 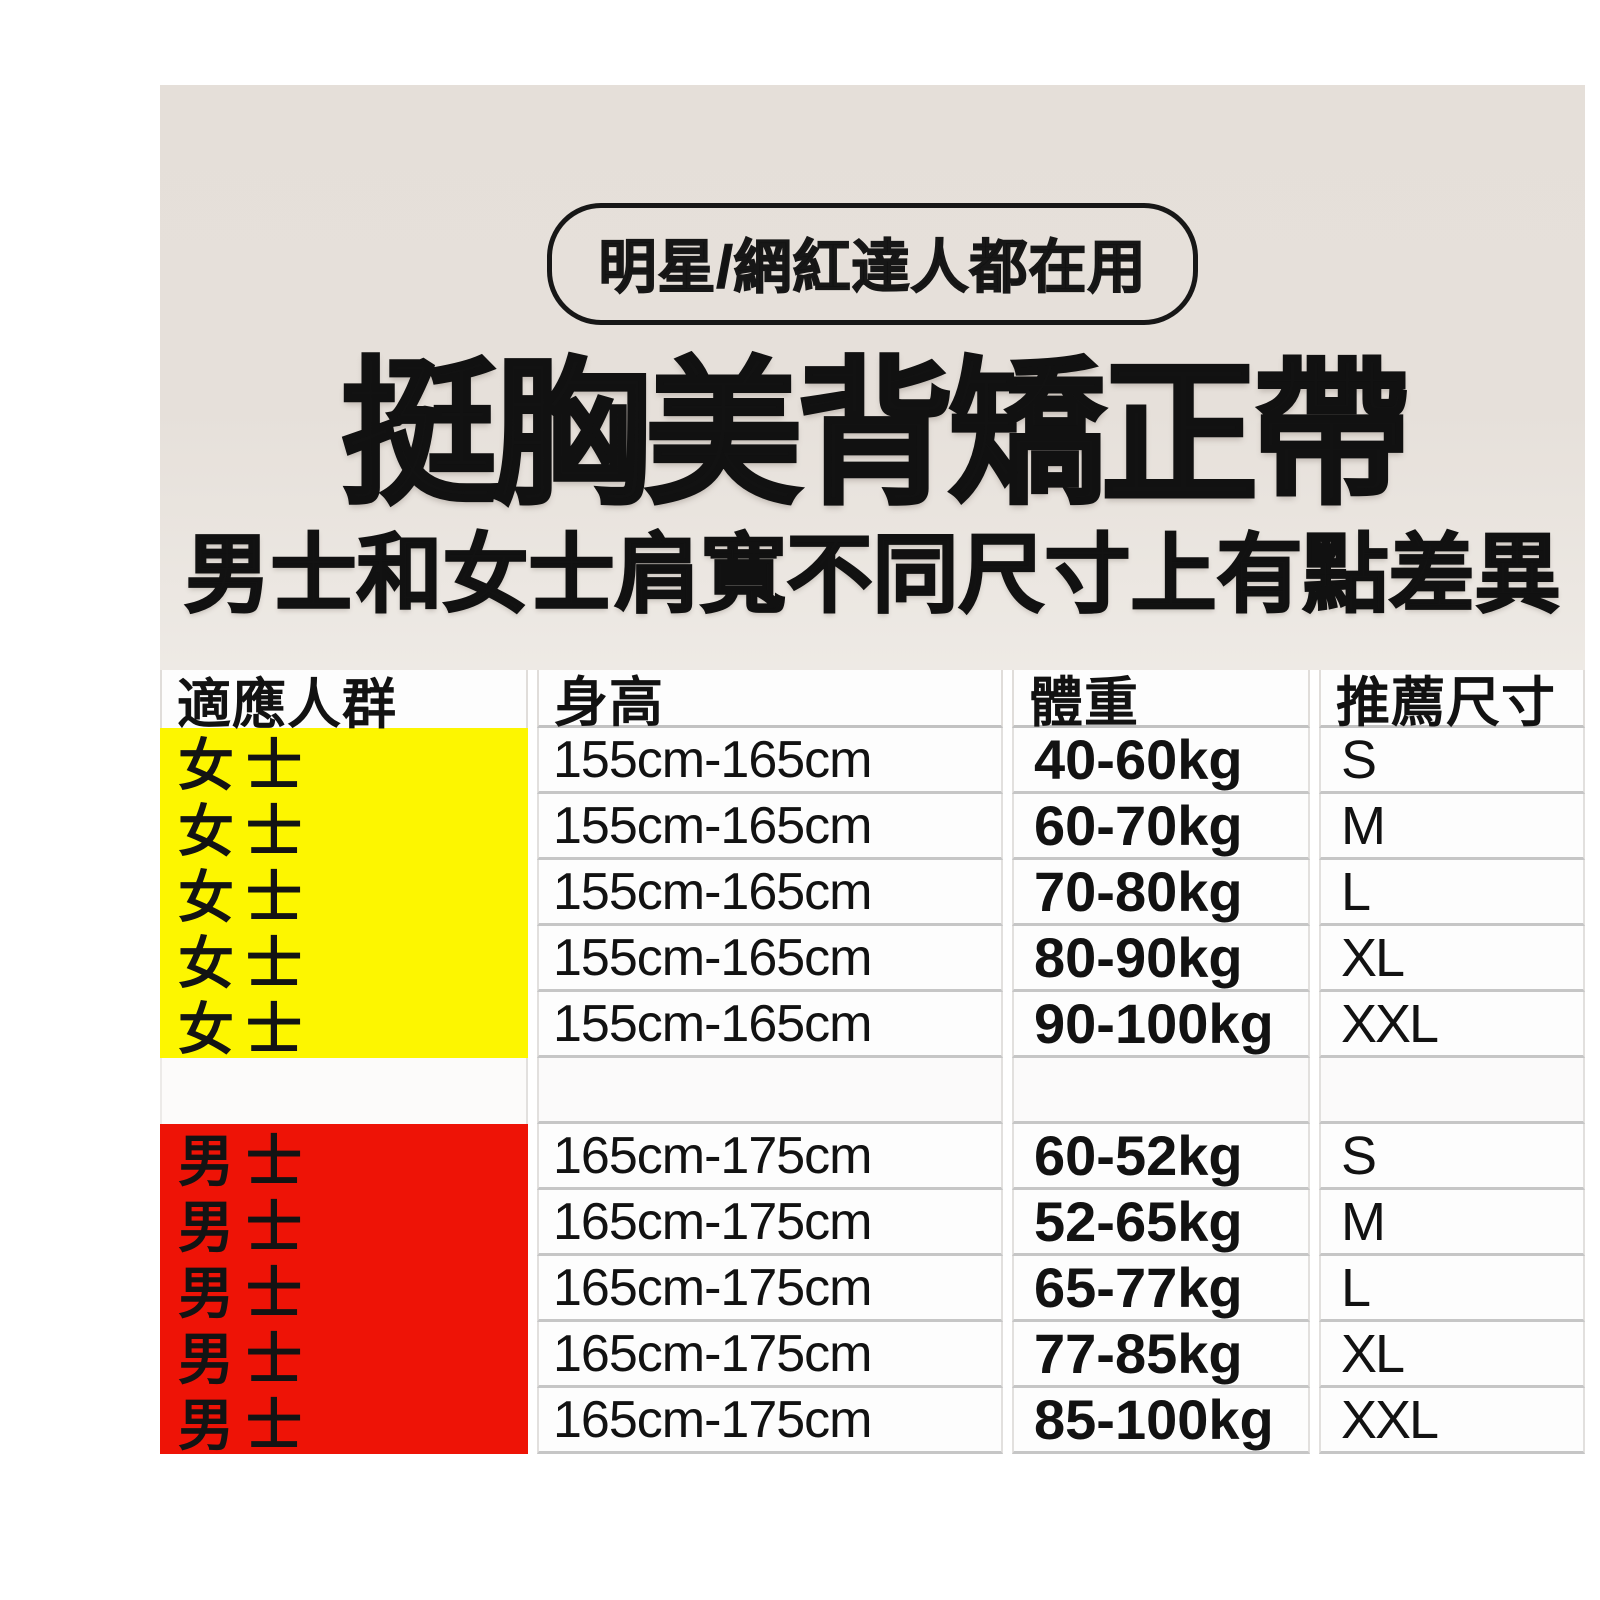 I want to click on header-height: 身高, so click(x=770, y=701).